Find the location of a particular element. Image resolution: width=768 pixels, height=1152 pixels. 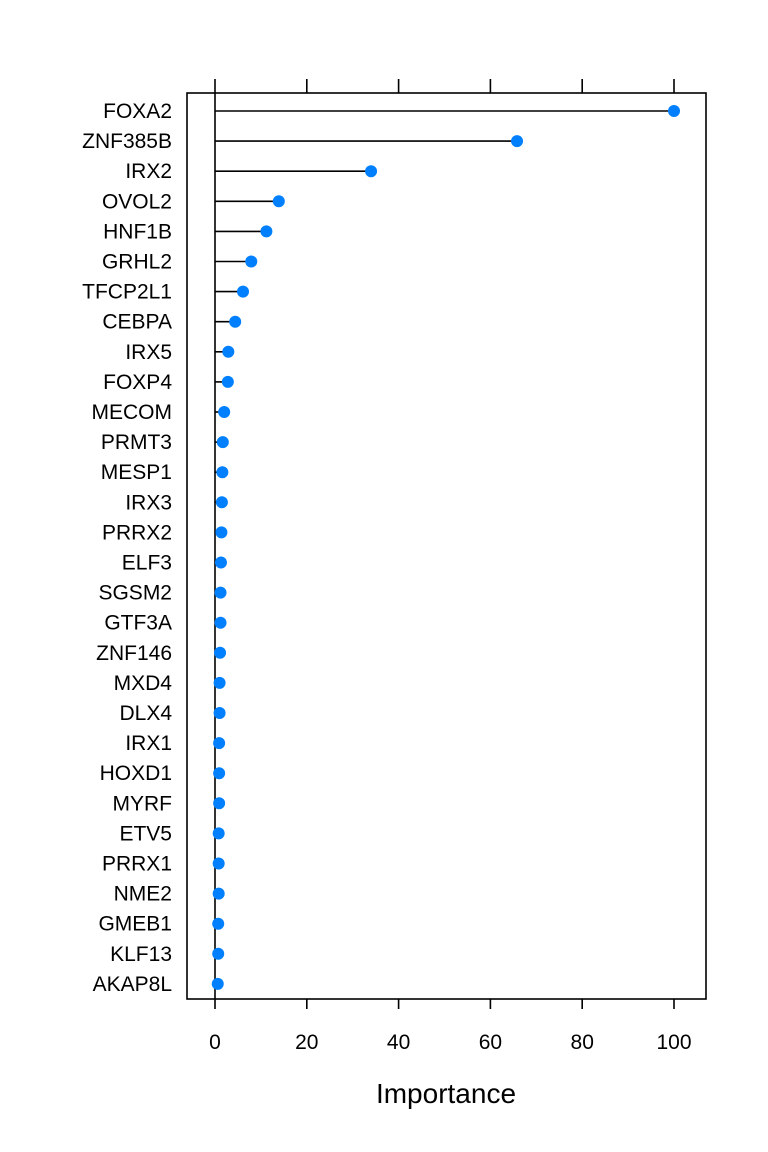

category-label-cebpa: CEBPA is located at coordinates (137, 322).